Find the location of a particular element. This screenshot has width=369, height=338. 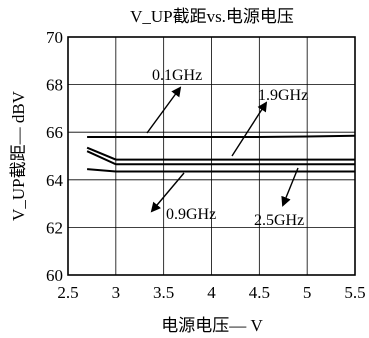

y-tick-label: 62 is located at coordinates (54, 227).